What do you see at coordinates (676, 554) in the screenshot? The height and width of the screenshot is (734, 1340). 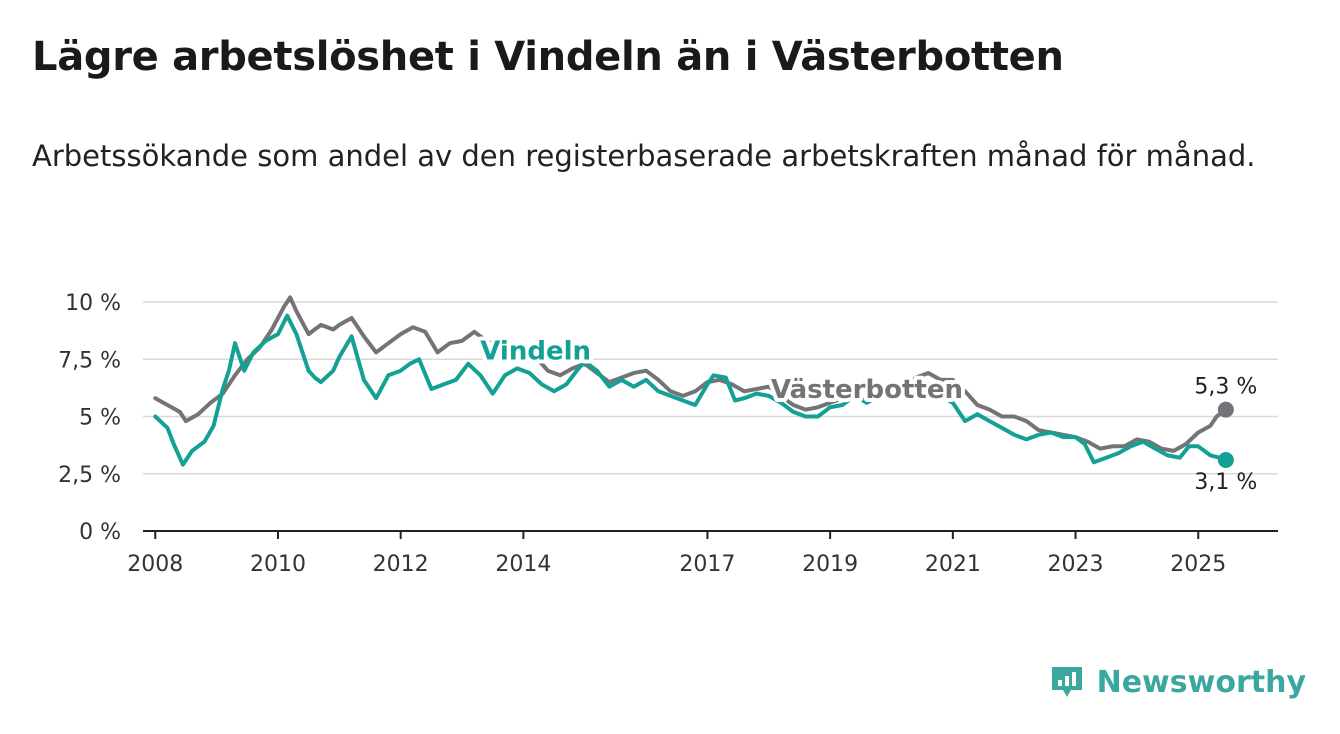 I see `x-axis-ticks: 2008 2010 2012 2014 2017 2019 2021 2023 2025` at bounding box center [676, 554].